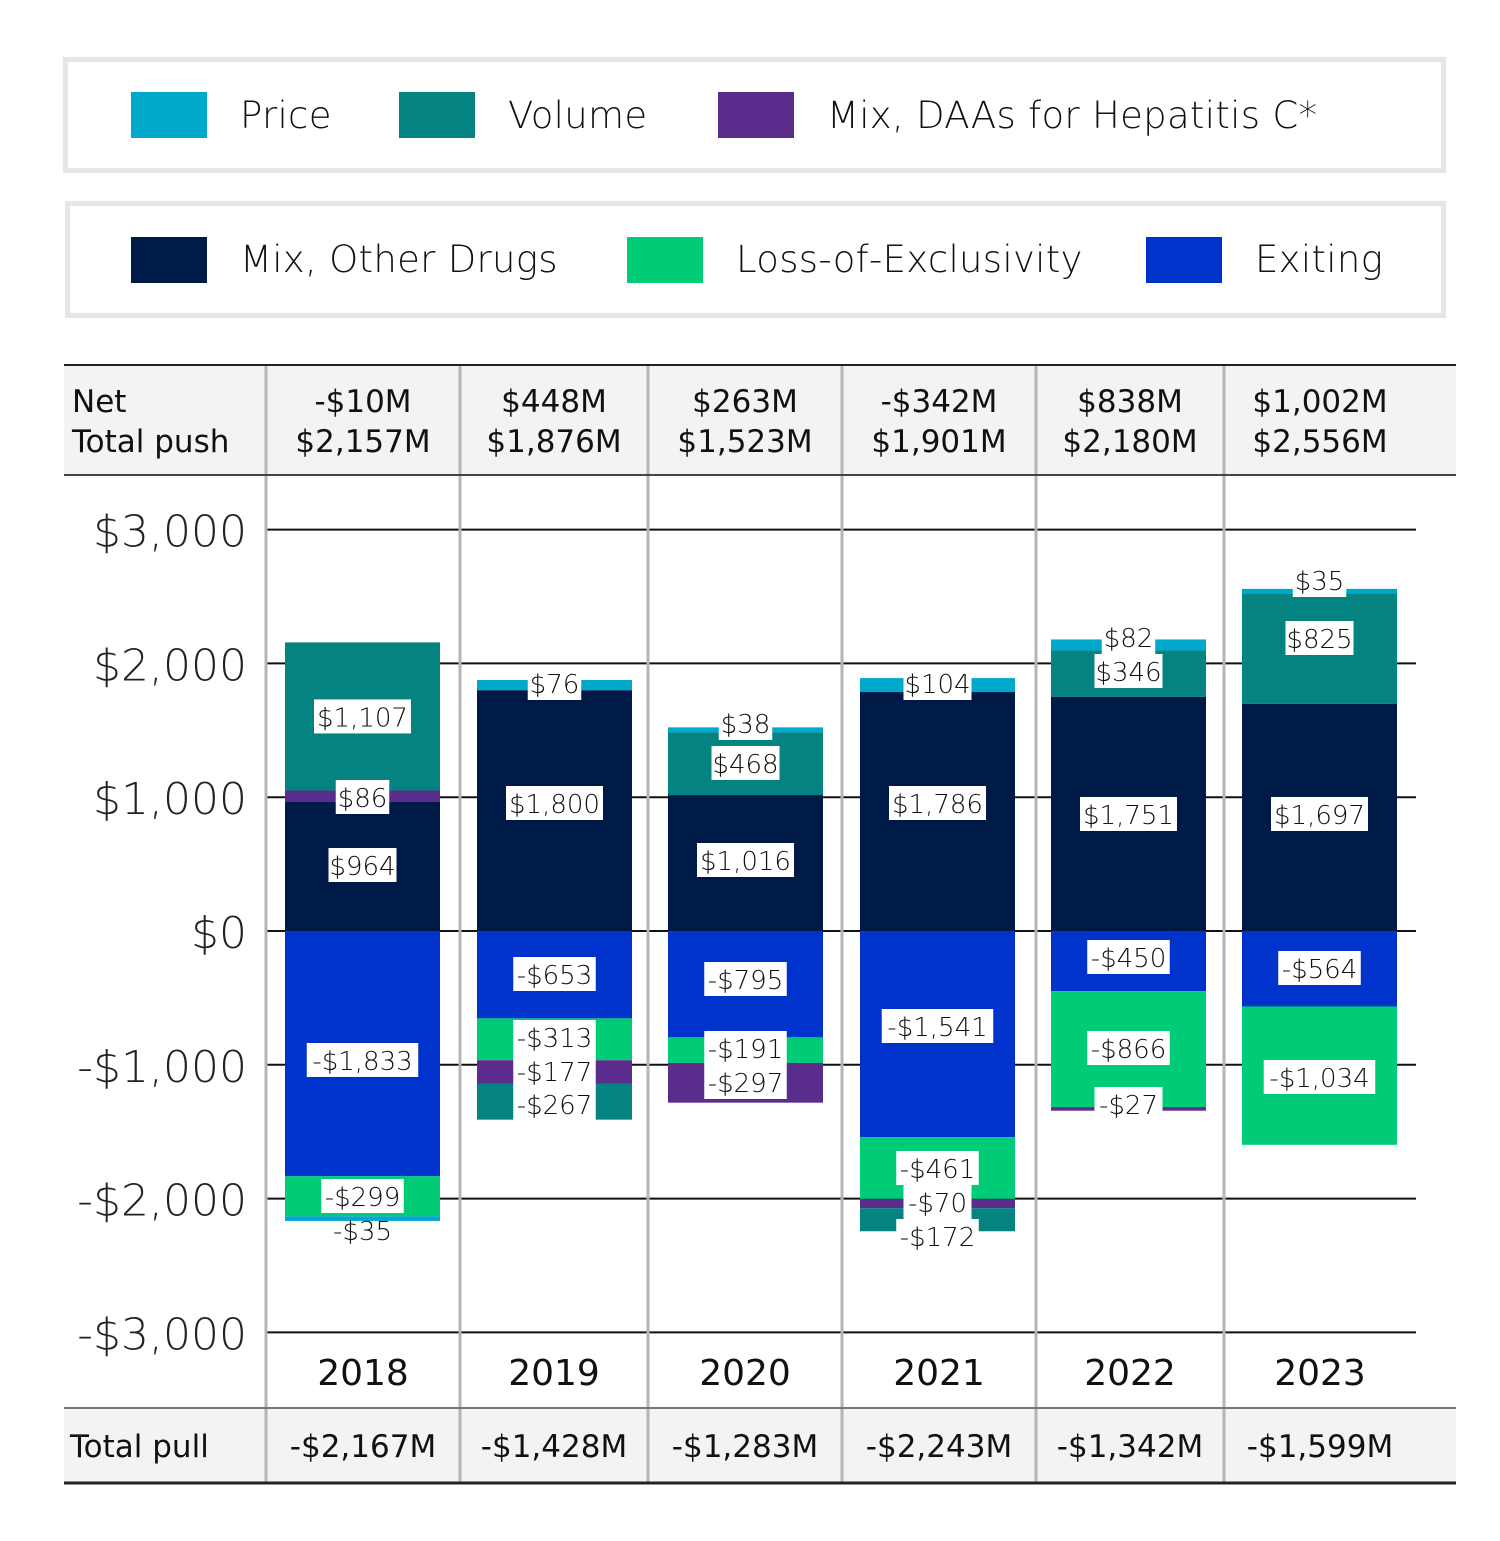  Describe the element at coordinates (523, 115) in the screenshot. I see `legend-item-volume: Volume` at that location.